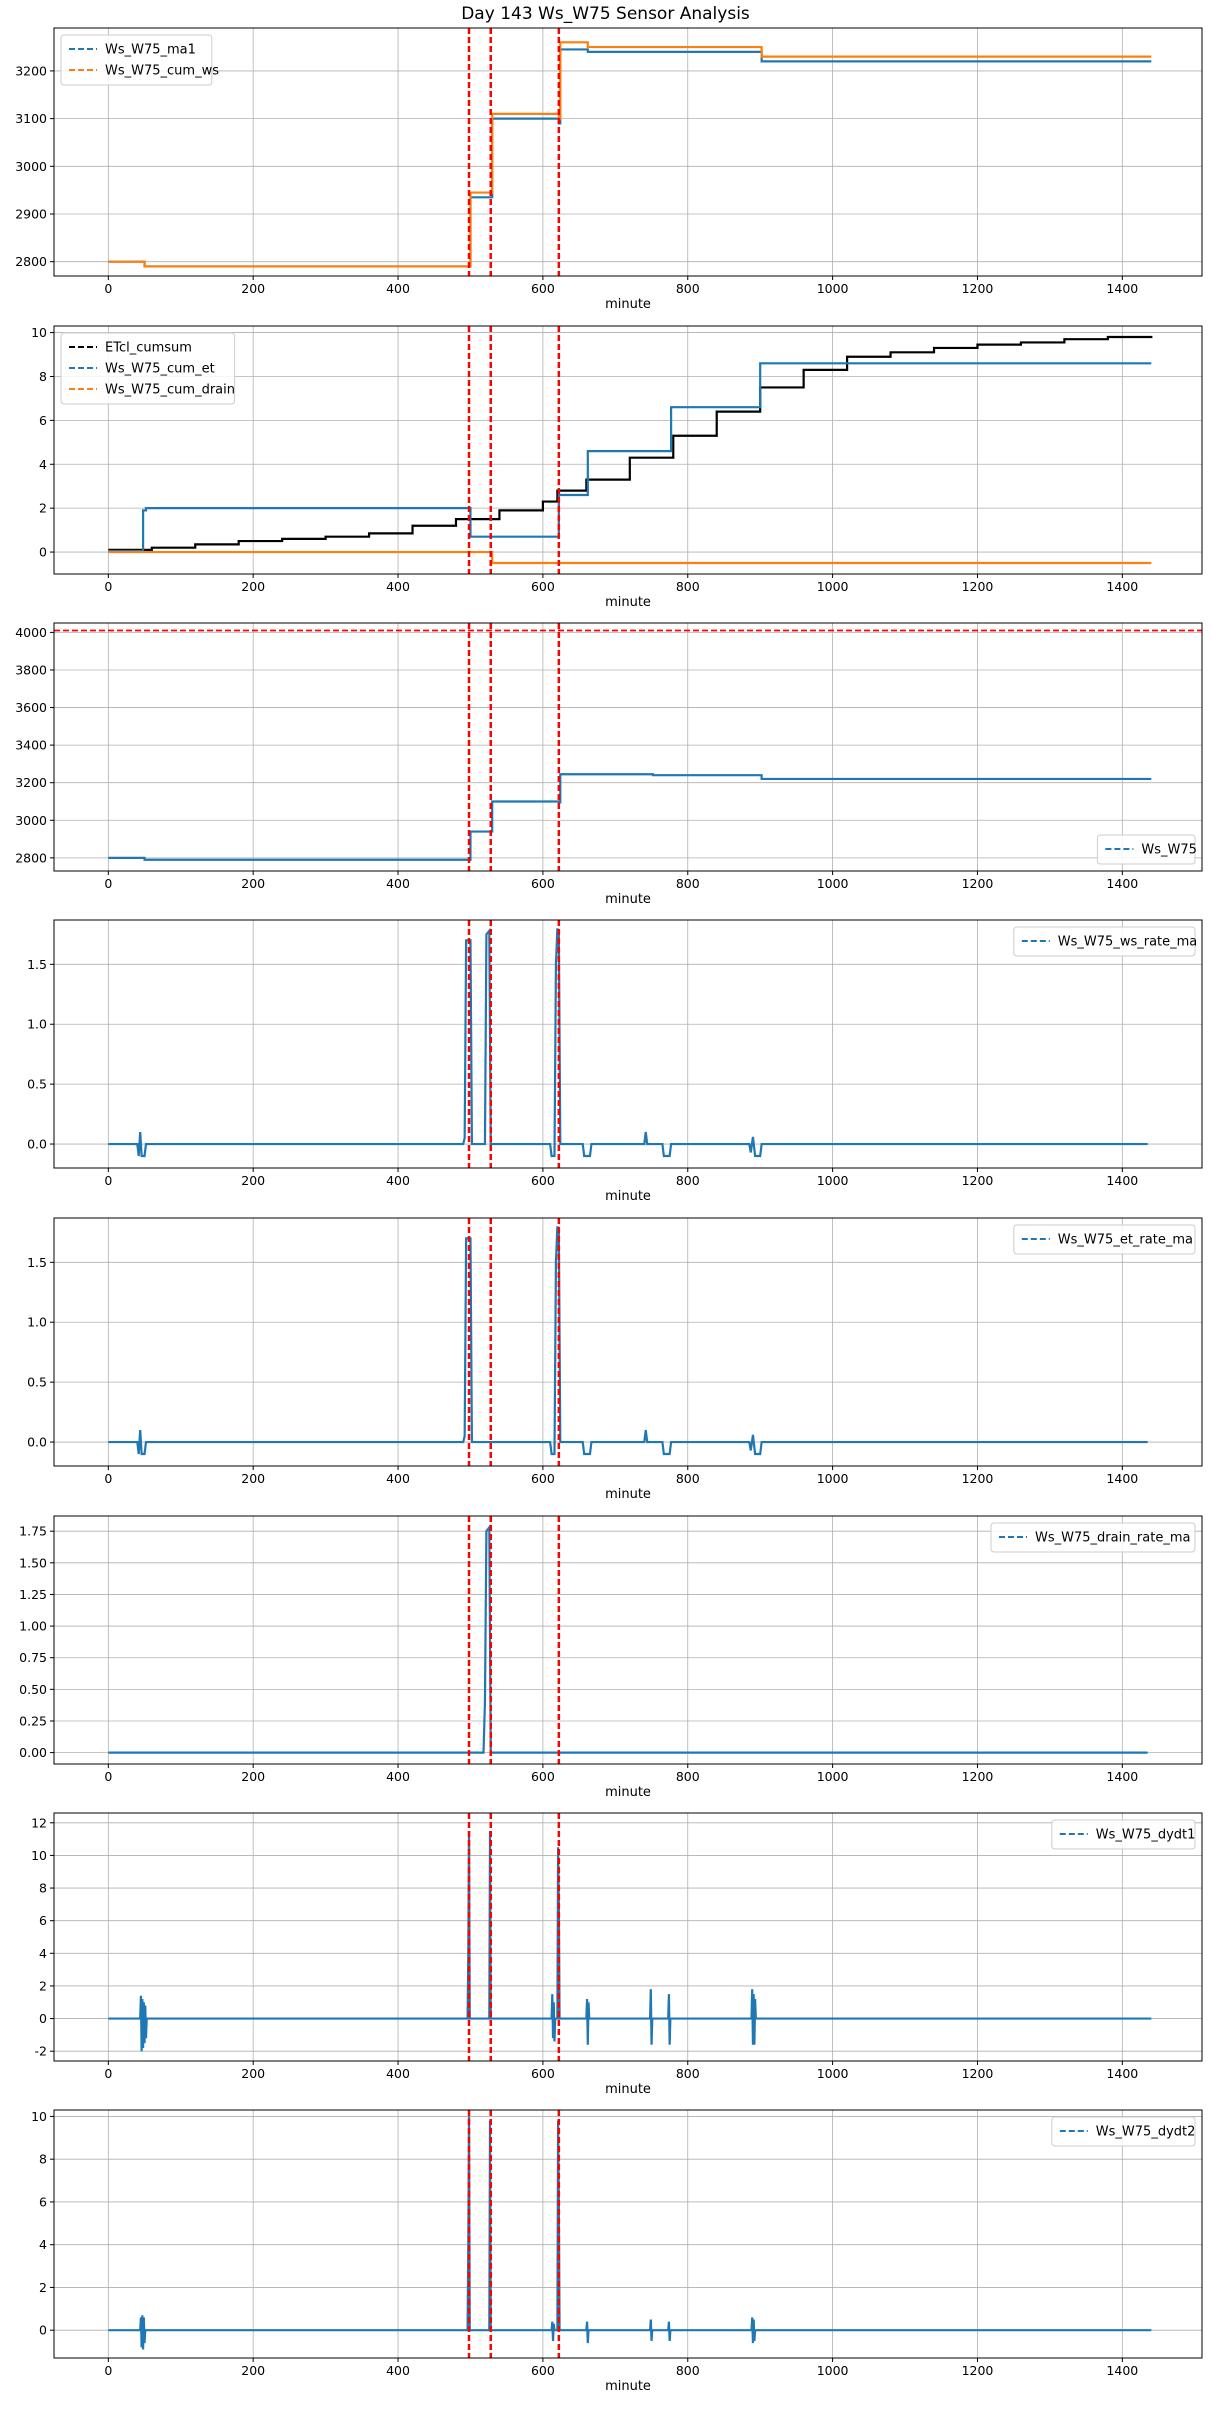 The width and height of the screenshot is (1211, 2411). Describe the element at coordinates (31, 669) in the screenshot. I see `y-tick-label: 3800` at that location.